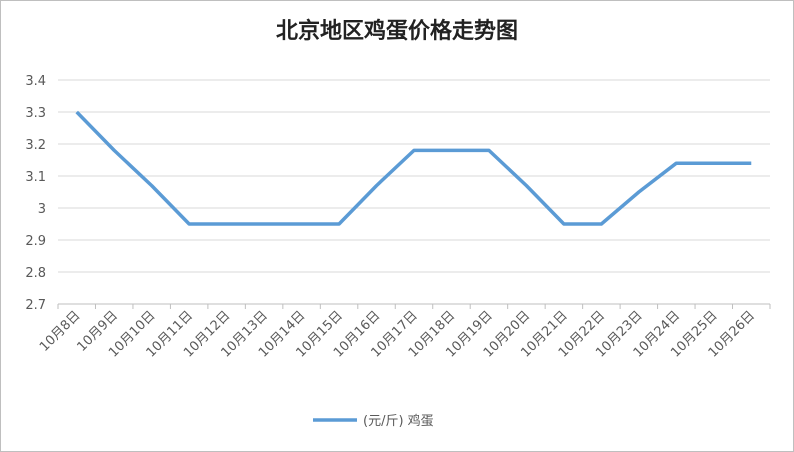 Image resolution: width=794 pixels, height=452 pixels. What do you see at coordinates (398, 421) in the screenshot?
I see `legend-label: (元/斤) 鸡蛋` at bounding box center [398, 421].